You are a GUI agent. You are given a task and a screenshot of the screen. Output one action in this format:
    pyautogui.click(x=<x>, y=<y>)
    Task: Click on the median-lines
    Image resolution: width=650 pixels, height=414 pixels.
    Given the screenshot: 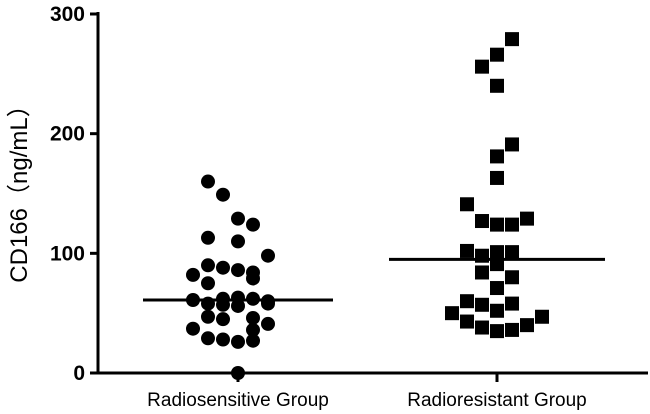 What is the action you would take?
    pyautogui.click(x=374, y=279)
    